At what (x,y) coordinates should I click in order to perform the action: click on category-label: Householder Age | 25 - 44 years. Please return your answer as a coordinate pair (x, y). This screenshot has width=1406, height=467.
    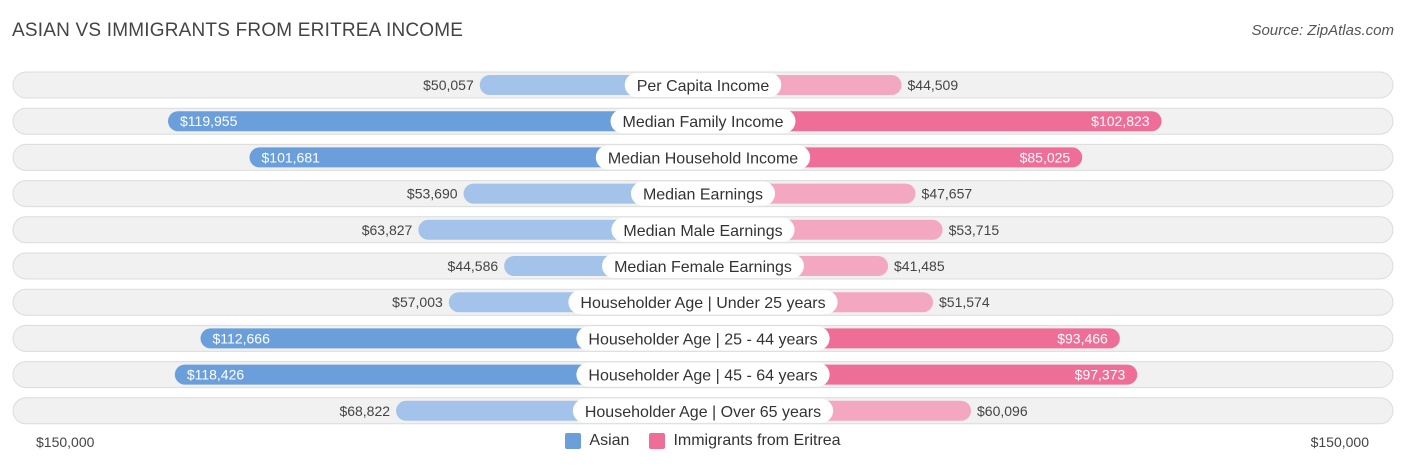
    Looking at the image, I should click on (702, 339).